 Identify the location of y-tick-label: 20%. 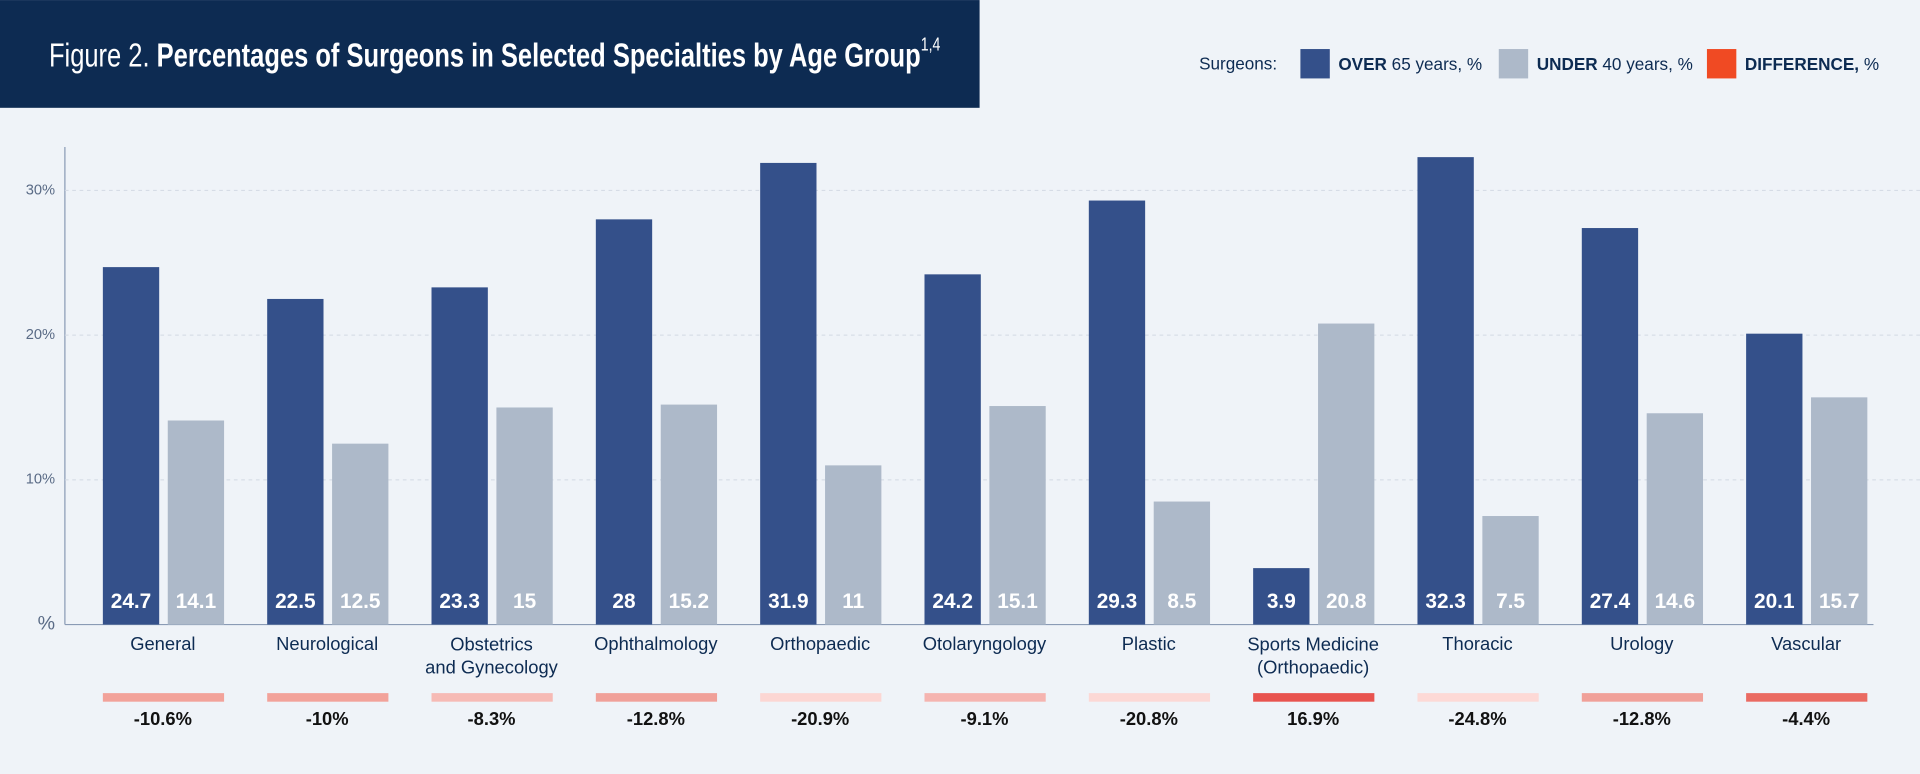
(40, 335).